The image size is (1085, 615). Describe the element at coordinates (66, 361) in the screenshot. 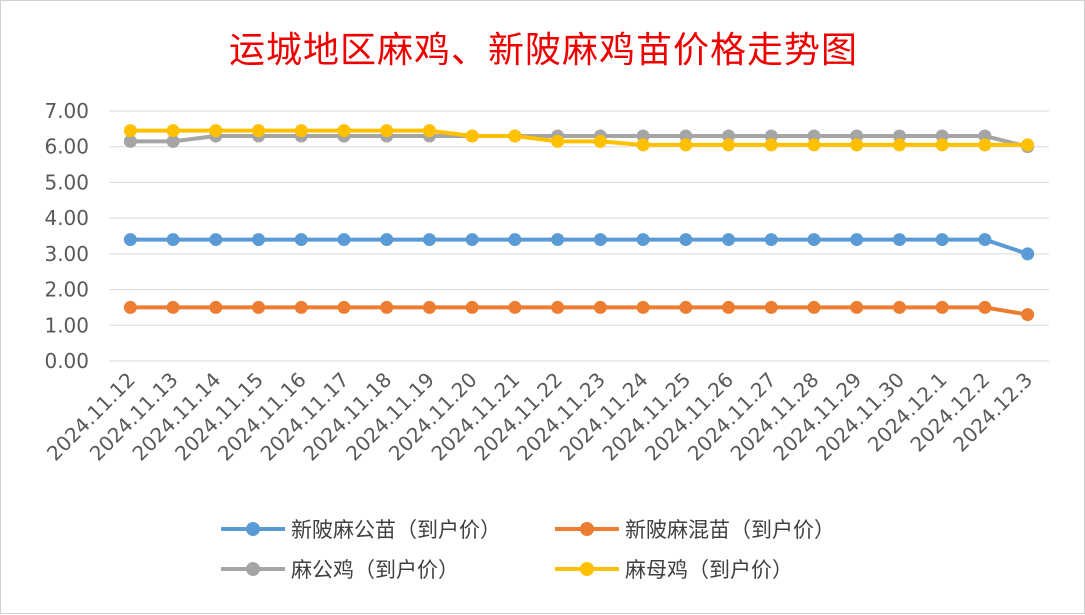

I see `y-tick-label: 0.00` at that location.